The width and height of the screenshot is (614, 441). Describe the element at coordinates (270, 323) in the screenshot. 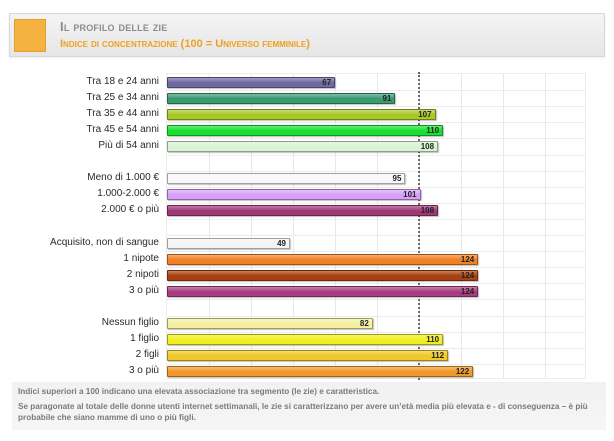

I see `bar: 82` at that location.